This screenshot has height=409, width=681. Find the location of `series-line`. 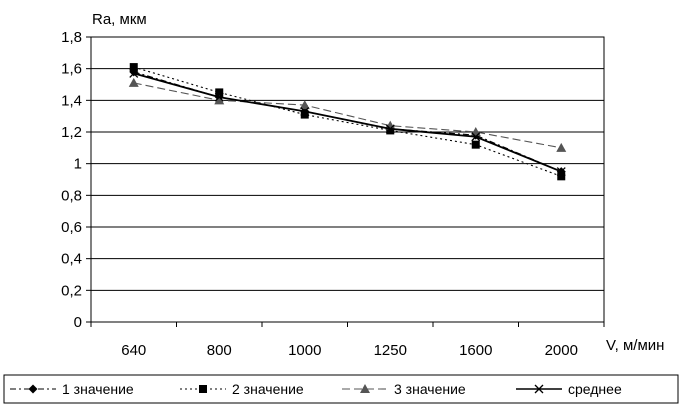

series-line is located at coordinates (347, 115).